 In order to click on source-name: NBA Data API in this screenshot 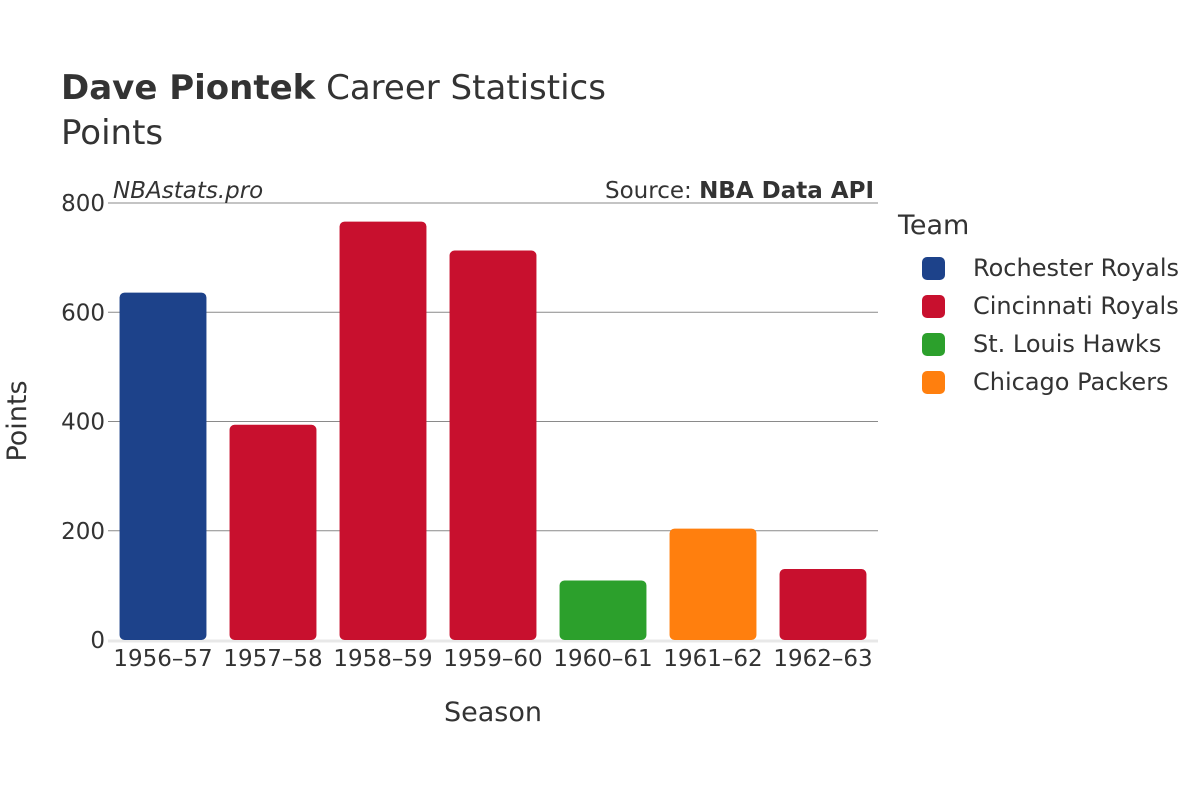, I will do `click(786, 191)`.